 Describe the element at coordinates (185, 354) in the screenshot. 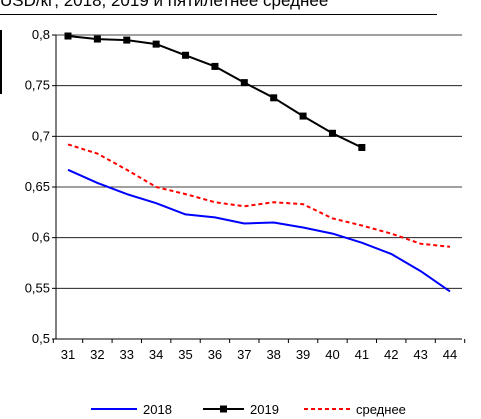

I see `x-tick-label: 35` at that location.